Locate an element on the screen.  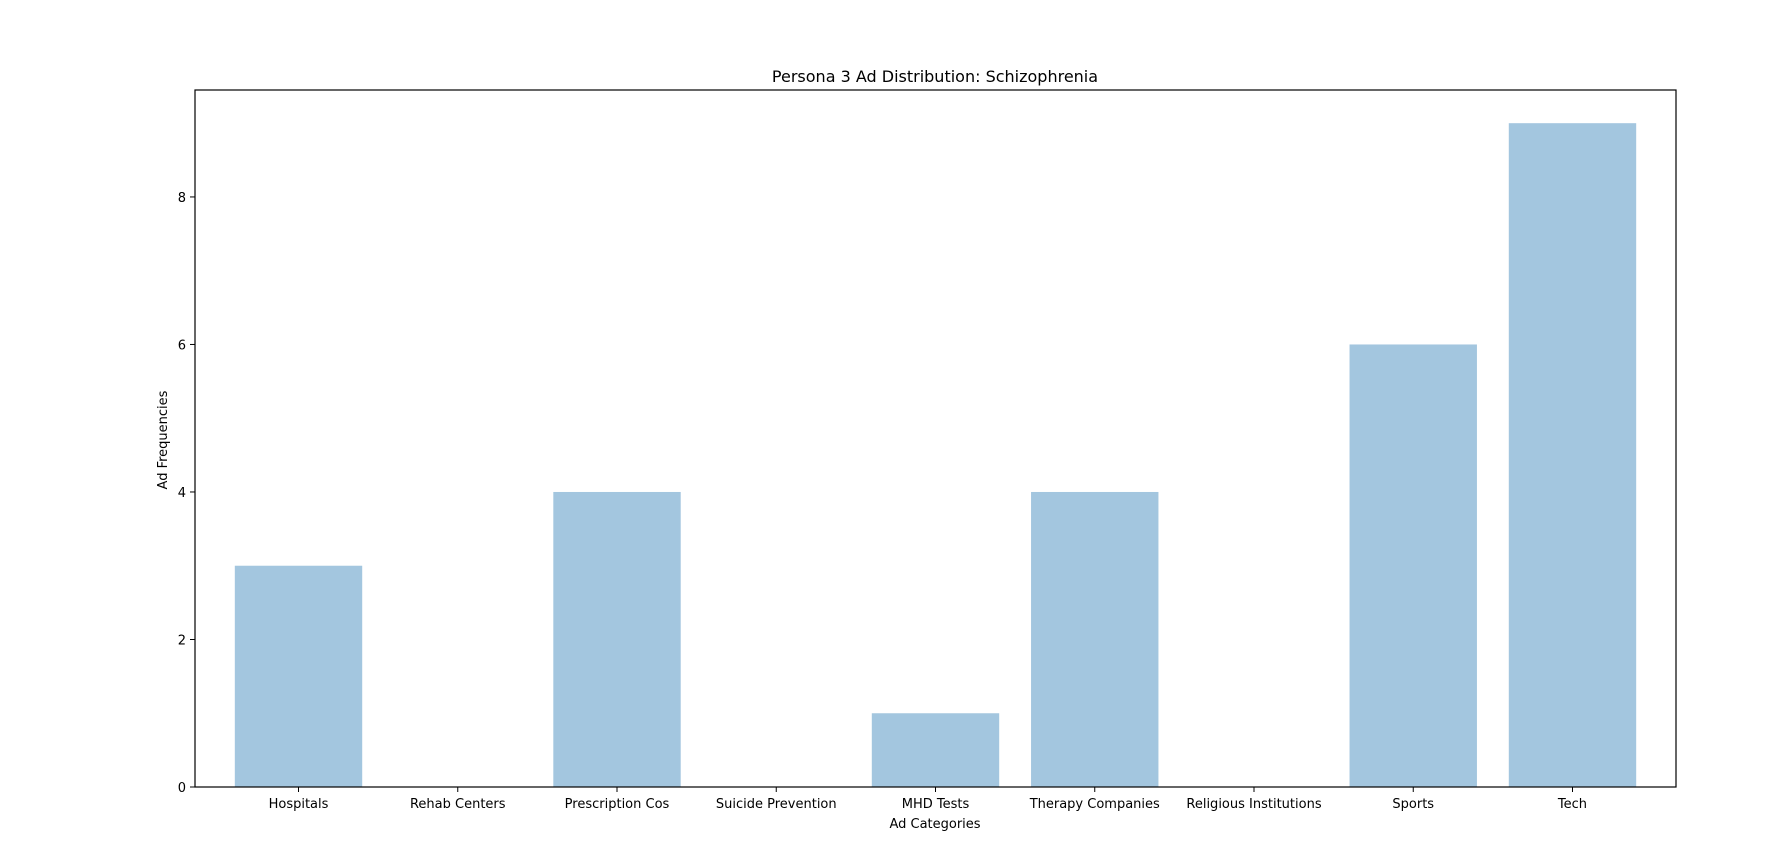
x-tick-label: Therapy Companies is located at coordinates (1094, 804).